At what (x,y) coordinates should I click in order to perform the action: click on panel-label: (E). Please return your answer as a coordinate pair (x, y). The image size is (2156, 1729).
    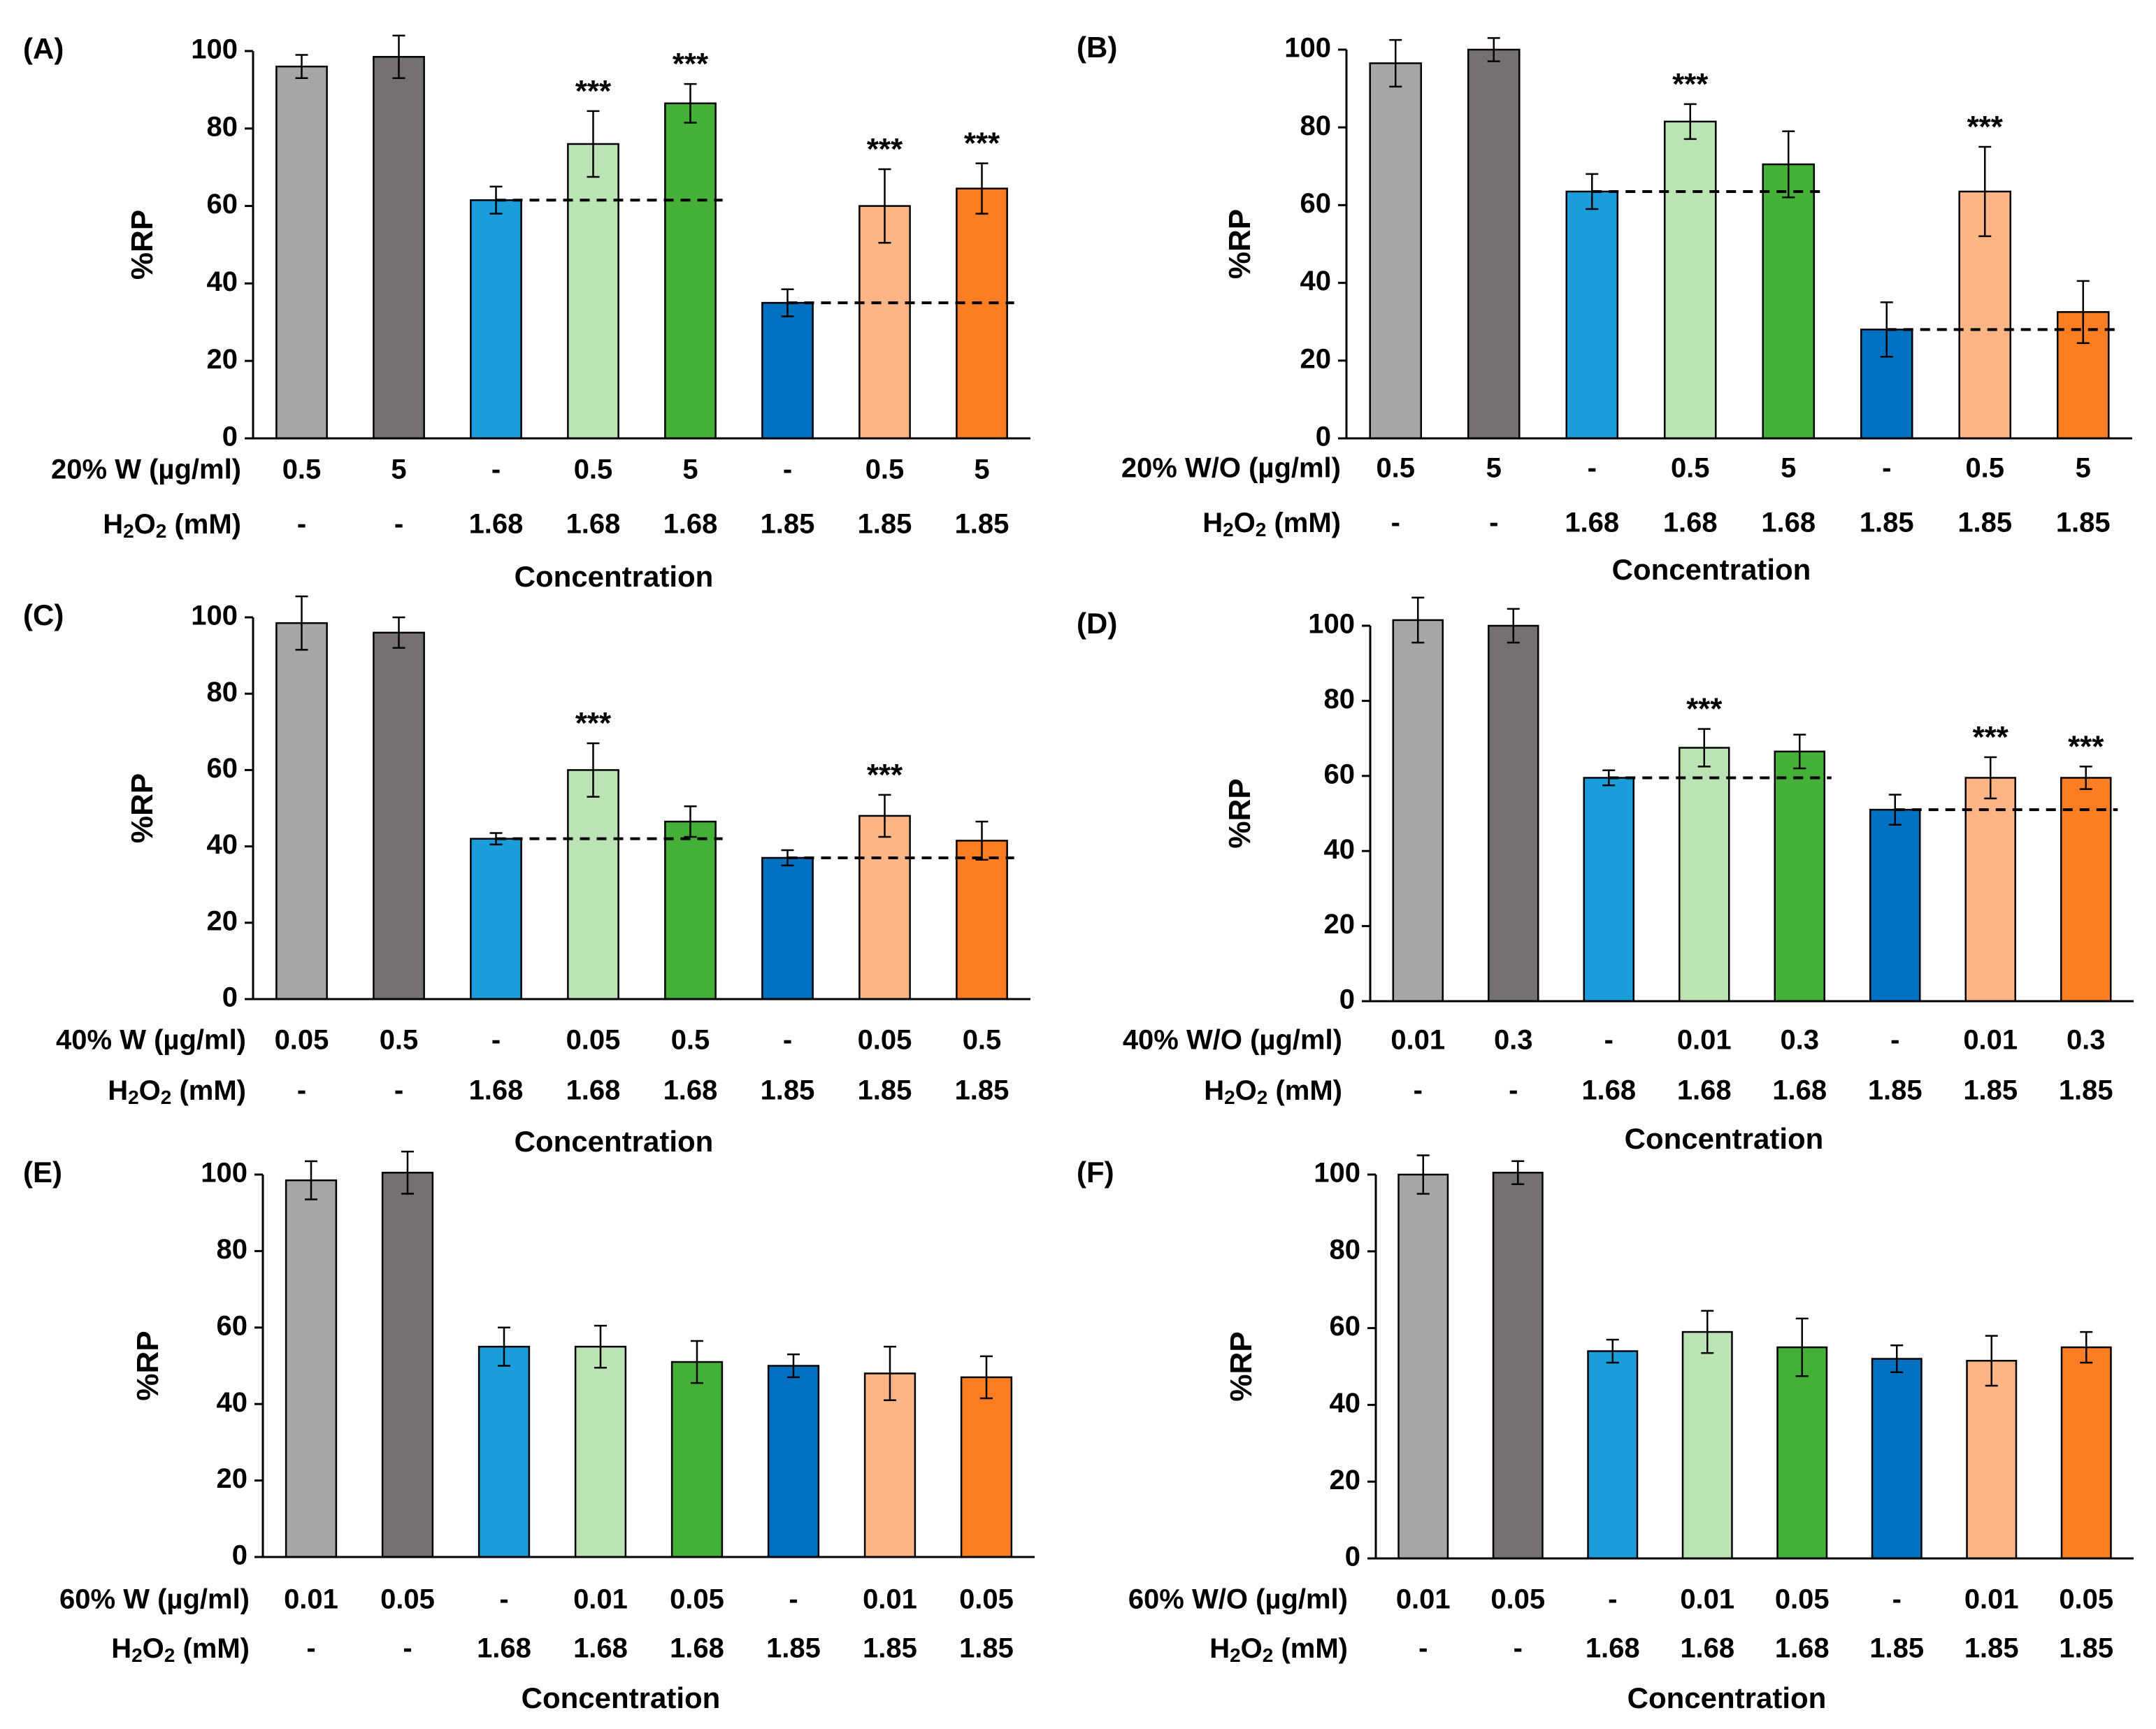
    Looking at the image, I should click on (42, 1173).